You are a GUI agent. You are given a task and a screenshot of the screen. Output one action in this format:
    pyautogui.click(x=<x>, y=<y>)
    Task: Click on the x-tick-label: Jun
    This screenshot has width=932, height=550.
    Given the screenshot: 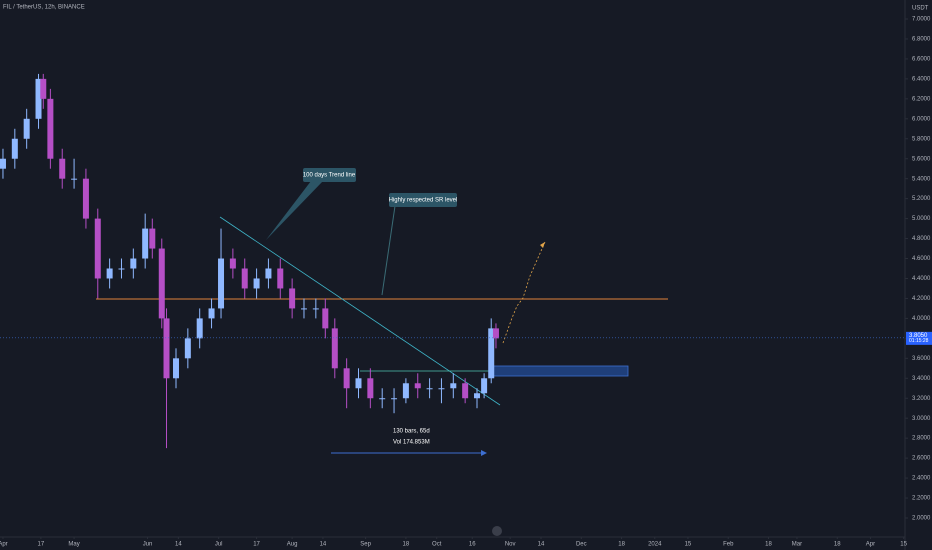 What is the action you would take?
    pyautogui.click(x=148, y=545)
    